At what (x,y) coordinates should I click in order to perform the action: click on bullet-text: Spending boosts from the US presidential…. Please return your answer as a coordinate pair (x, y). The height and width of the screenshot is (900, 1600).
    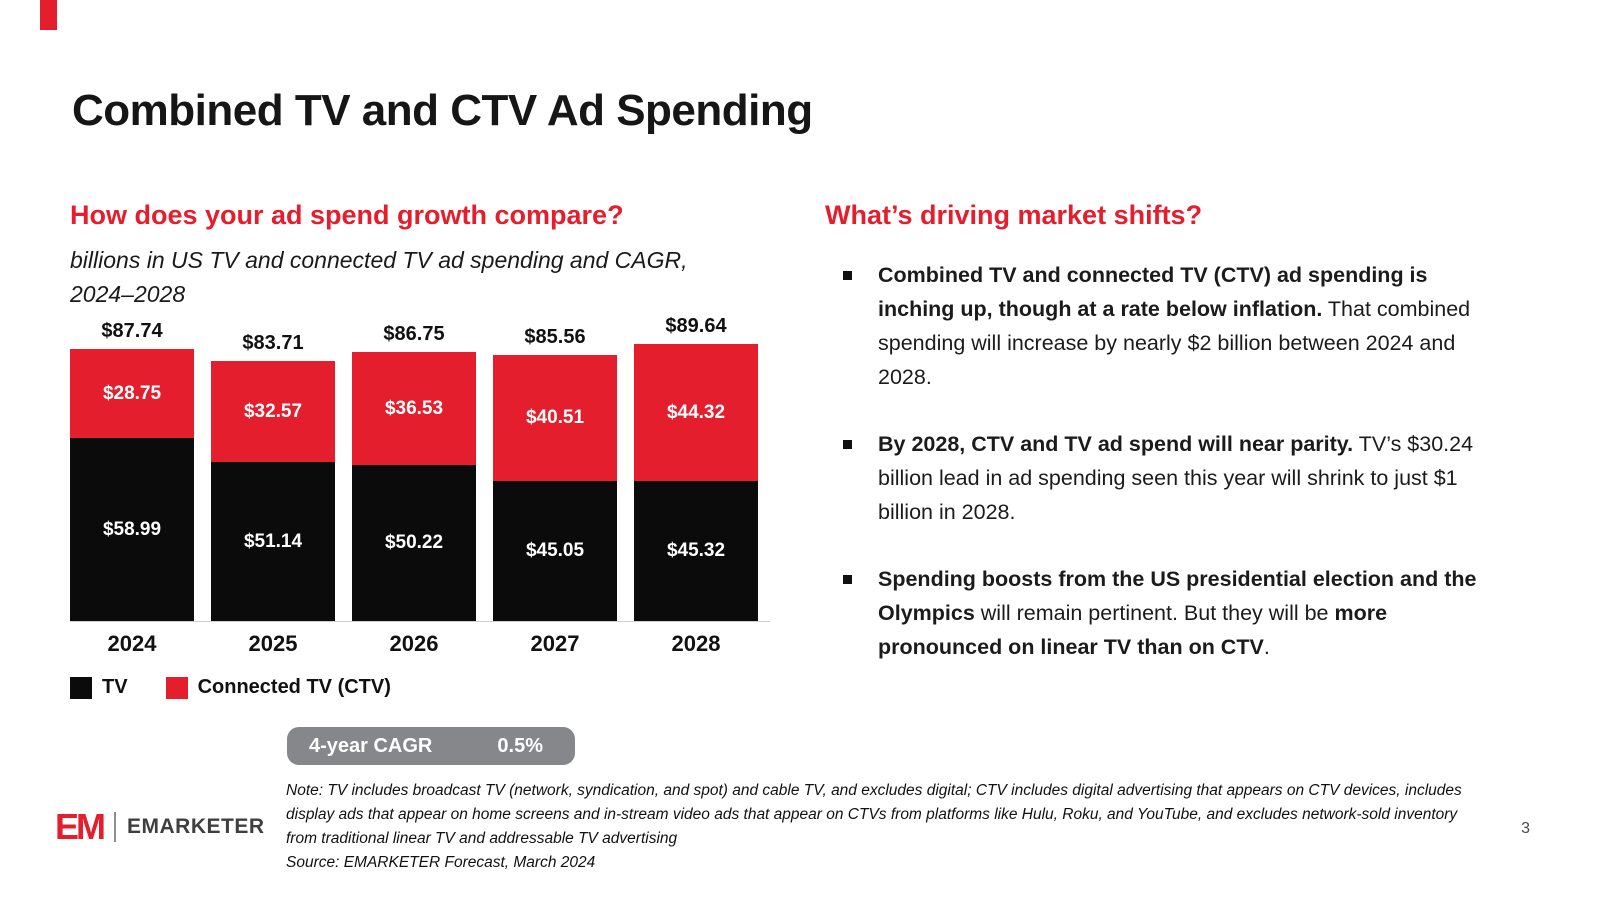
    Looking at the image, I should click on (1191, 613).